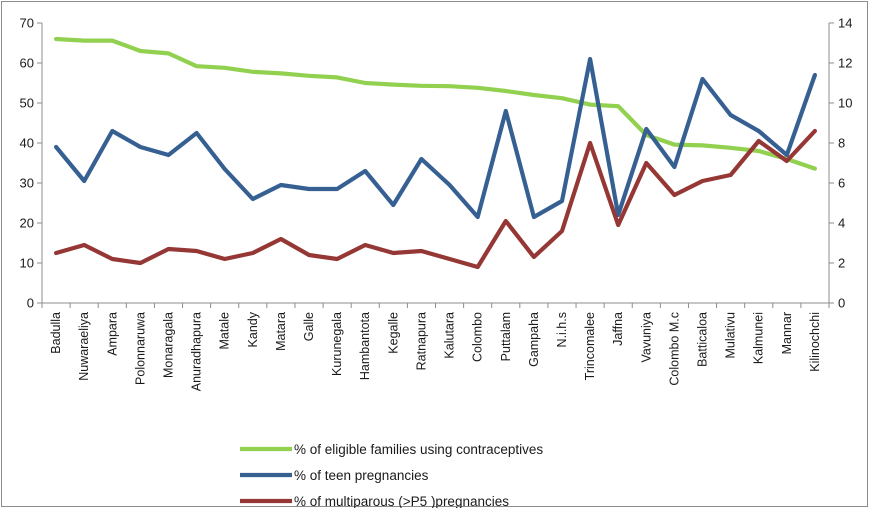 Image resolution: width=869 pixels, height=513 pixels. What do you see at coordinates (845, 63) in the screenshot?
I see `right-tick-label: 12` at bounding box center [845, 63].